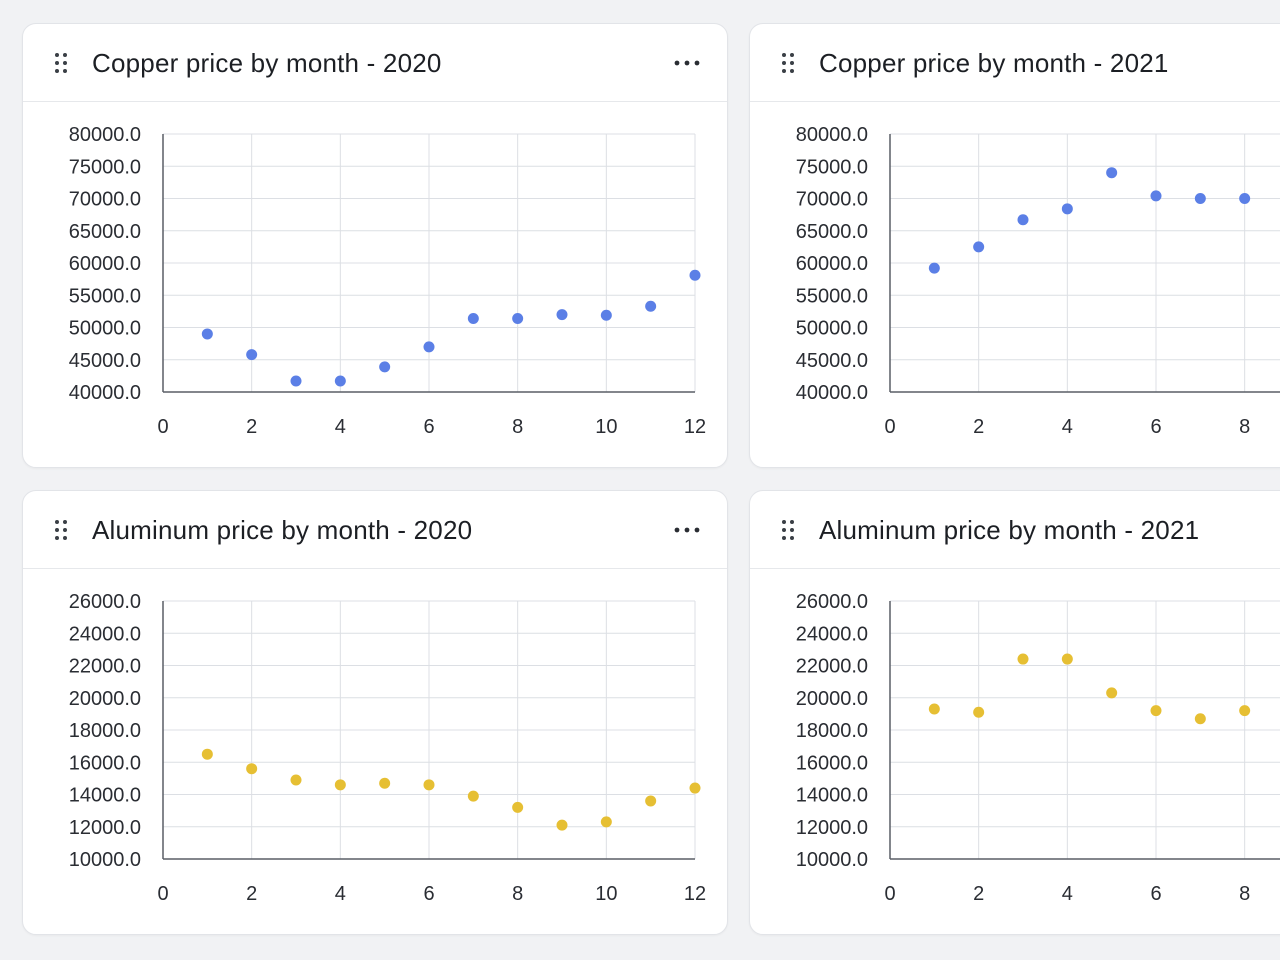 The image size is (1280, 960). What do you see at coordinates (832, 602) in the screenshot?
I see `y-tick-label: 26000.0` at bounding box center [832, 602].